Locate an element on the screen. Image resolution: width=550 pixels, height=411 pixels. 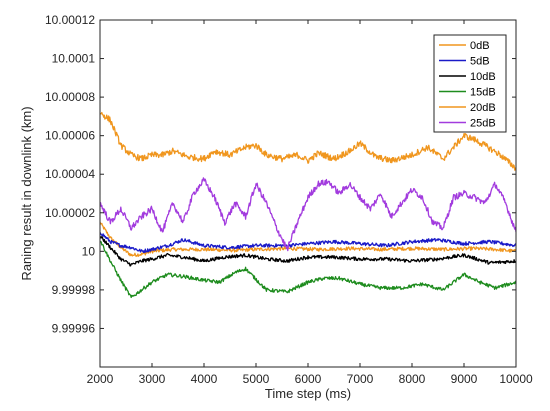
legend: 0dB 5dB 10dB 15dB 20dB 25dB is located at coordinates (470, 83).